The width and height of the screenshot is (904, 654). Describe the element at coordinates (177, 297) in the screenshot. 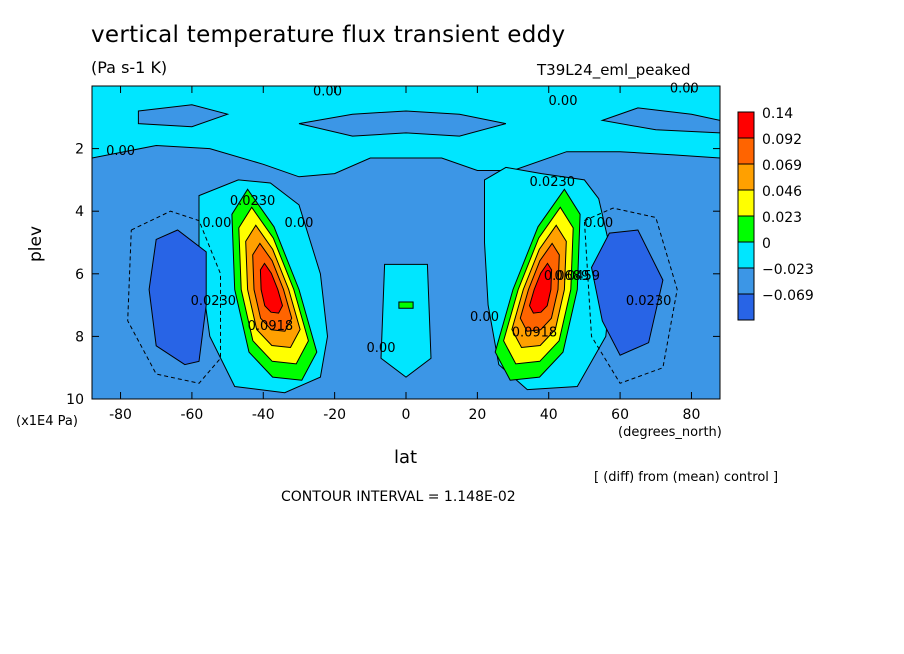

I see `sh-minimum` at that location.